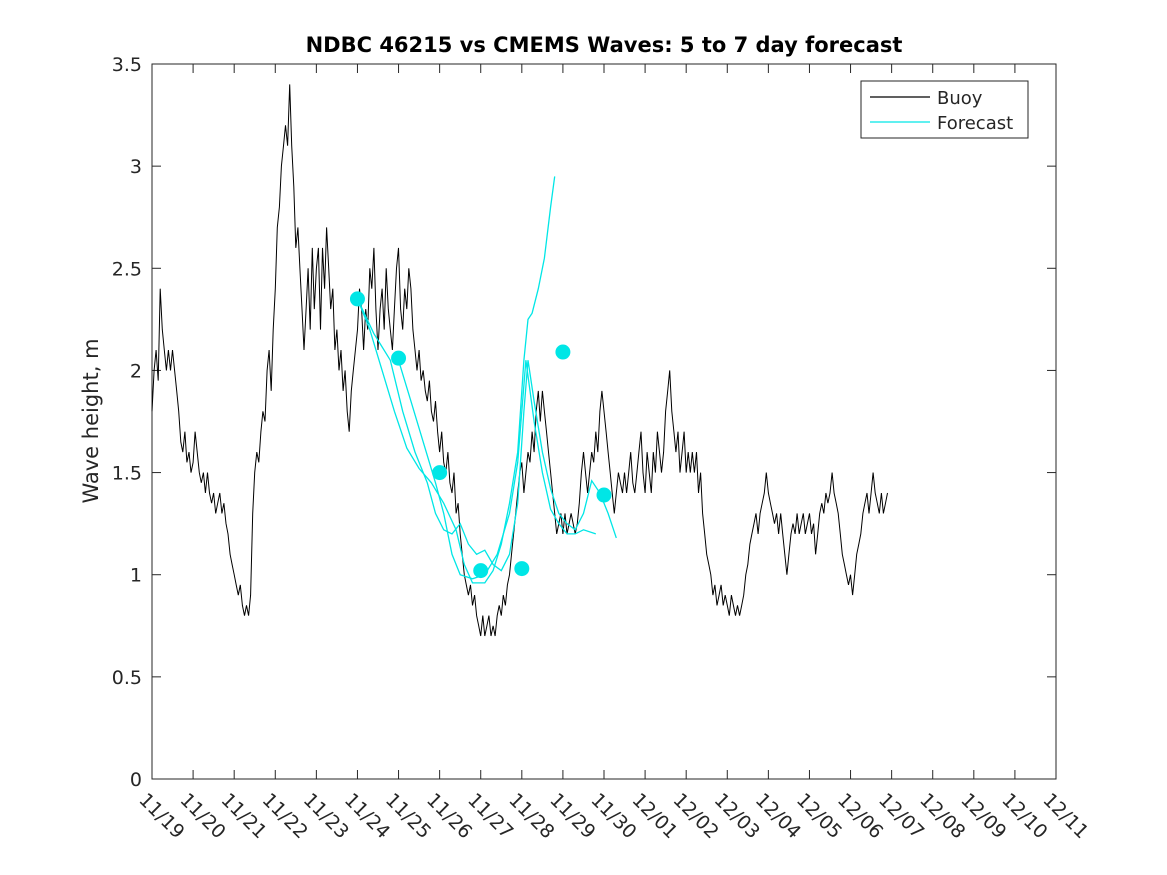 This screenshot has height=875, width=1167. I want to click on x-tick-label: 12/08, so click(942, 816).